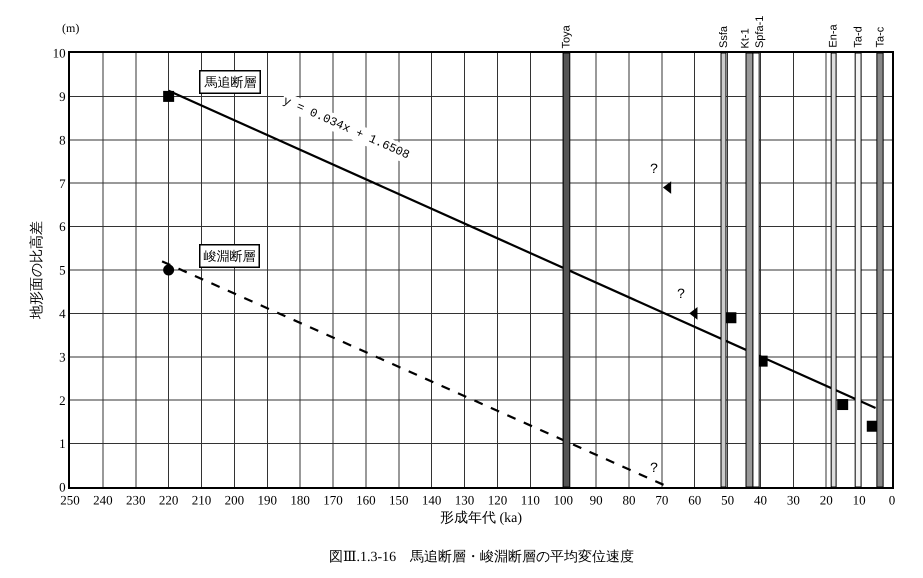 This screenshot has width=923, height=578. Describe the element at coordinates (62, 183) in the screenshot. I see `y-tick-label: 7` at that location.